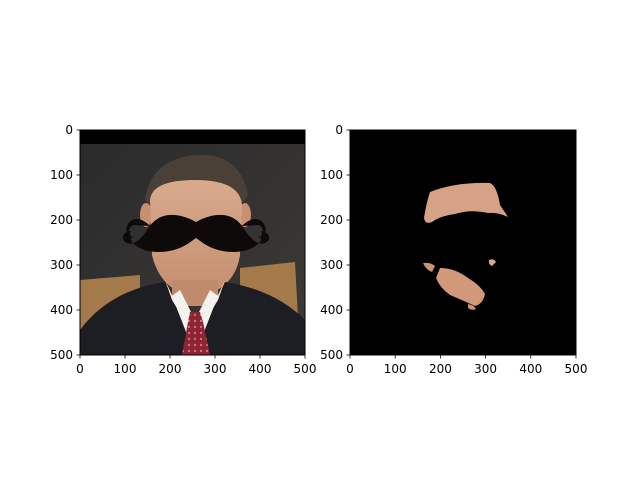 The height and width of the screenshot is (480, 640). What do you see at coordinates (466, 202) in the screenshot?
I see `skin-region-forehead` at bounding box center [466, 202].